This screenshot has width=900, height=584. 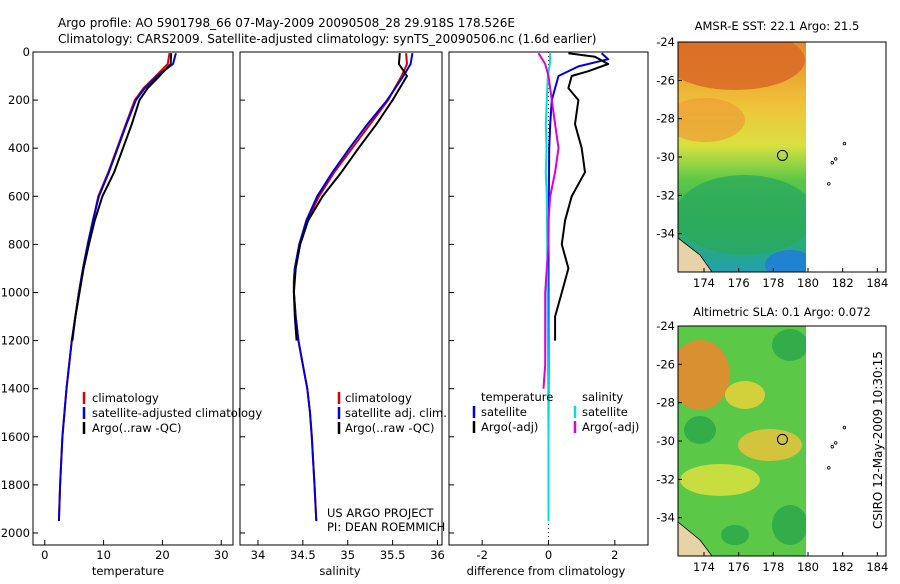 What do you see at coordinates (393, 555) in the screenshot?
I see `x-tick-label: 35.5` at bounding box center [393, 555].